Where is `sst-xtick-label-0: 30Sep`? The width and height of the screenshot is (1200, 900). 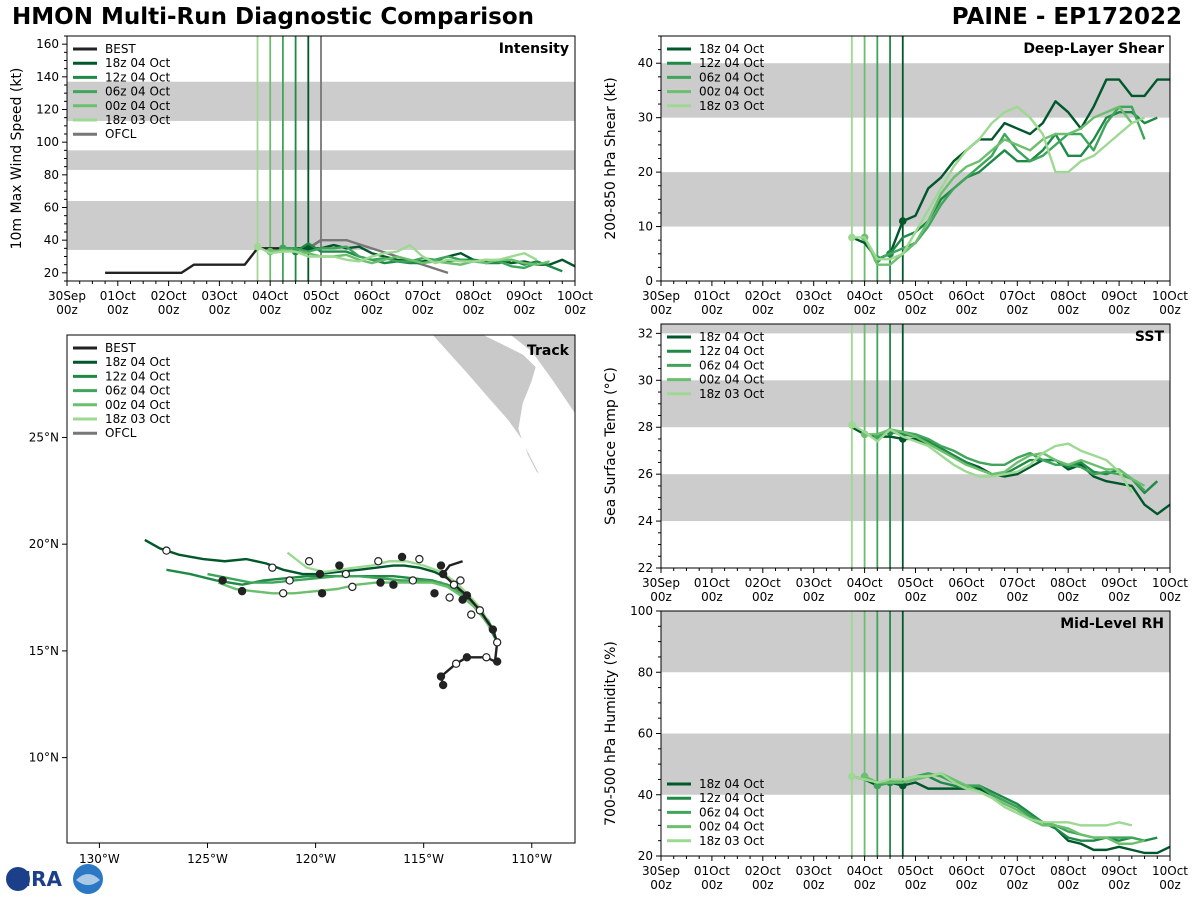 sst-xtick-label-0: 30Sep is located at coordinates (661, 583).